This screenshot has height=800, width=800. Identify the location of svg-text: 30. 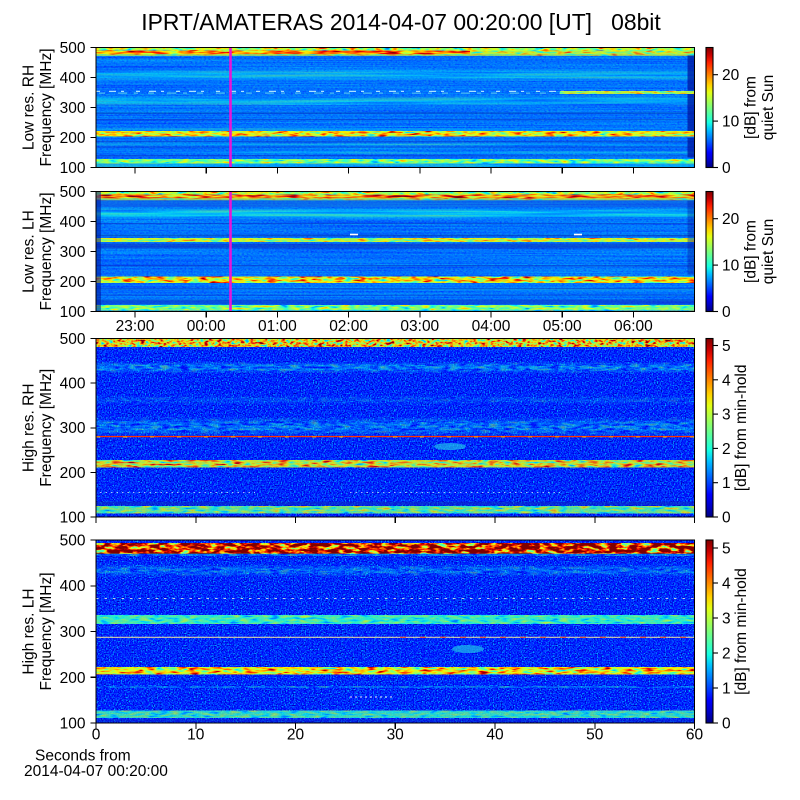
(396, 735).